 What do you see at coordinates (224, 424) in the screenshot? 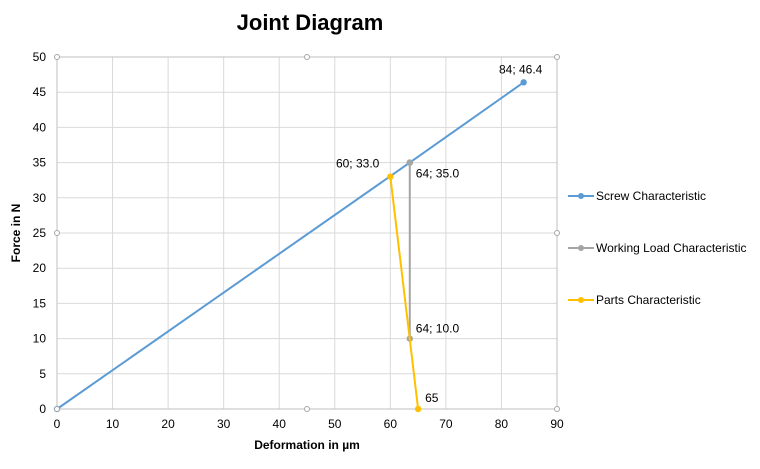
I see `x-tick-label: 30` at bounding box center [224, 424].